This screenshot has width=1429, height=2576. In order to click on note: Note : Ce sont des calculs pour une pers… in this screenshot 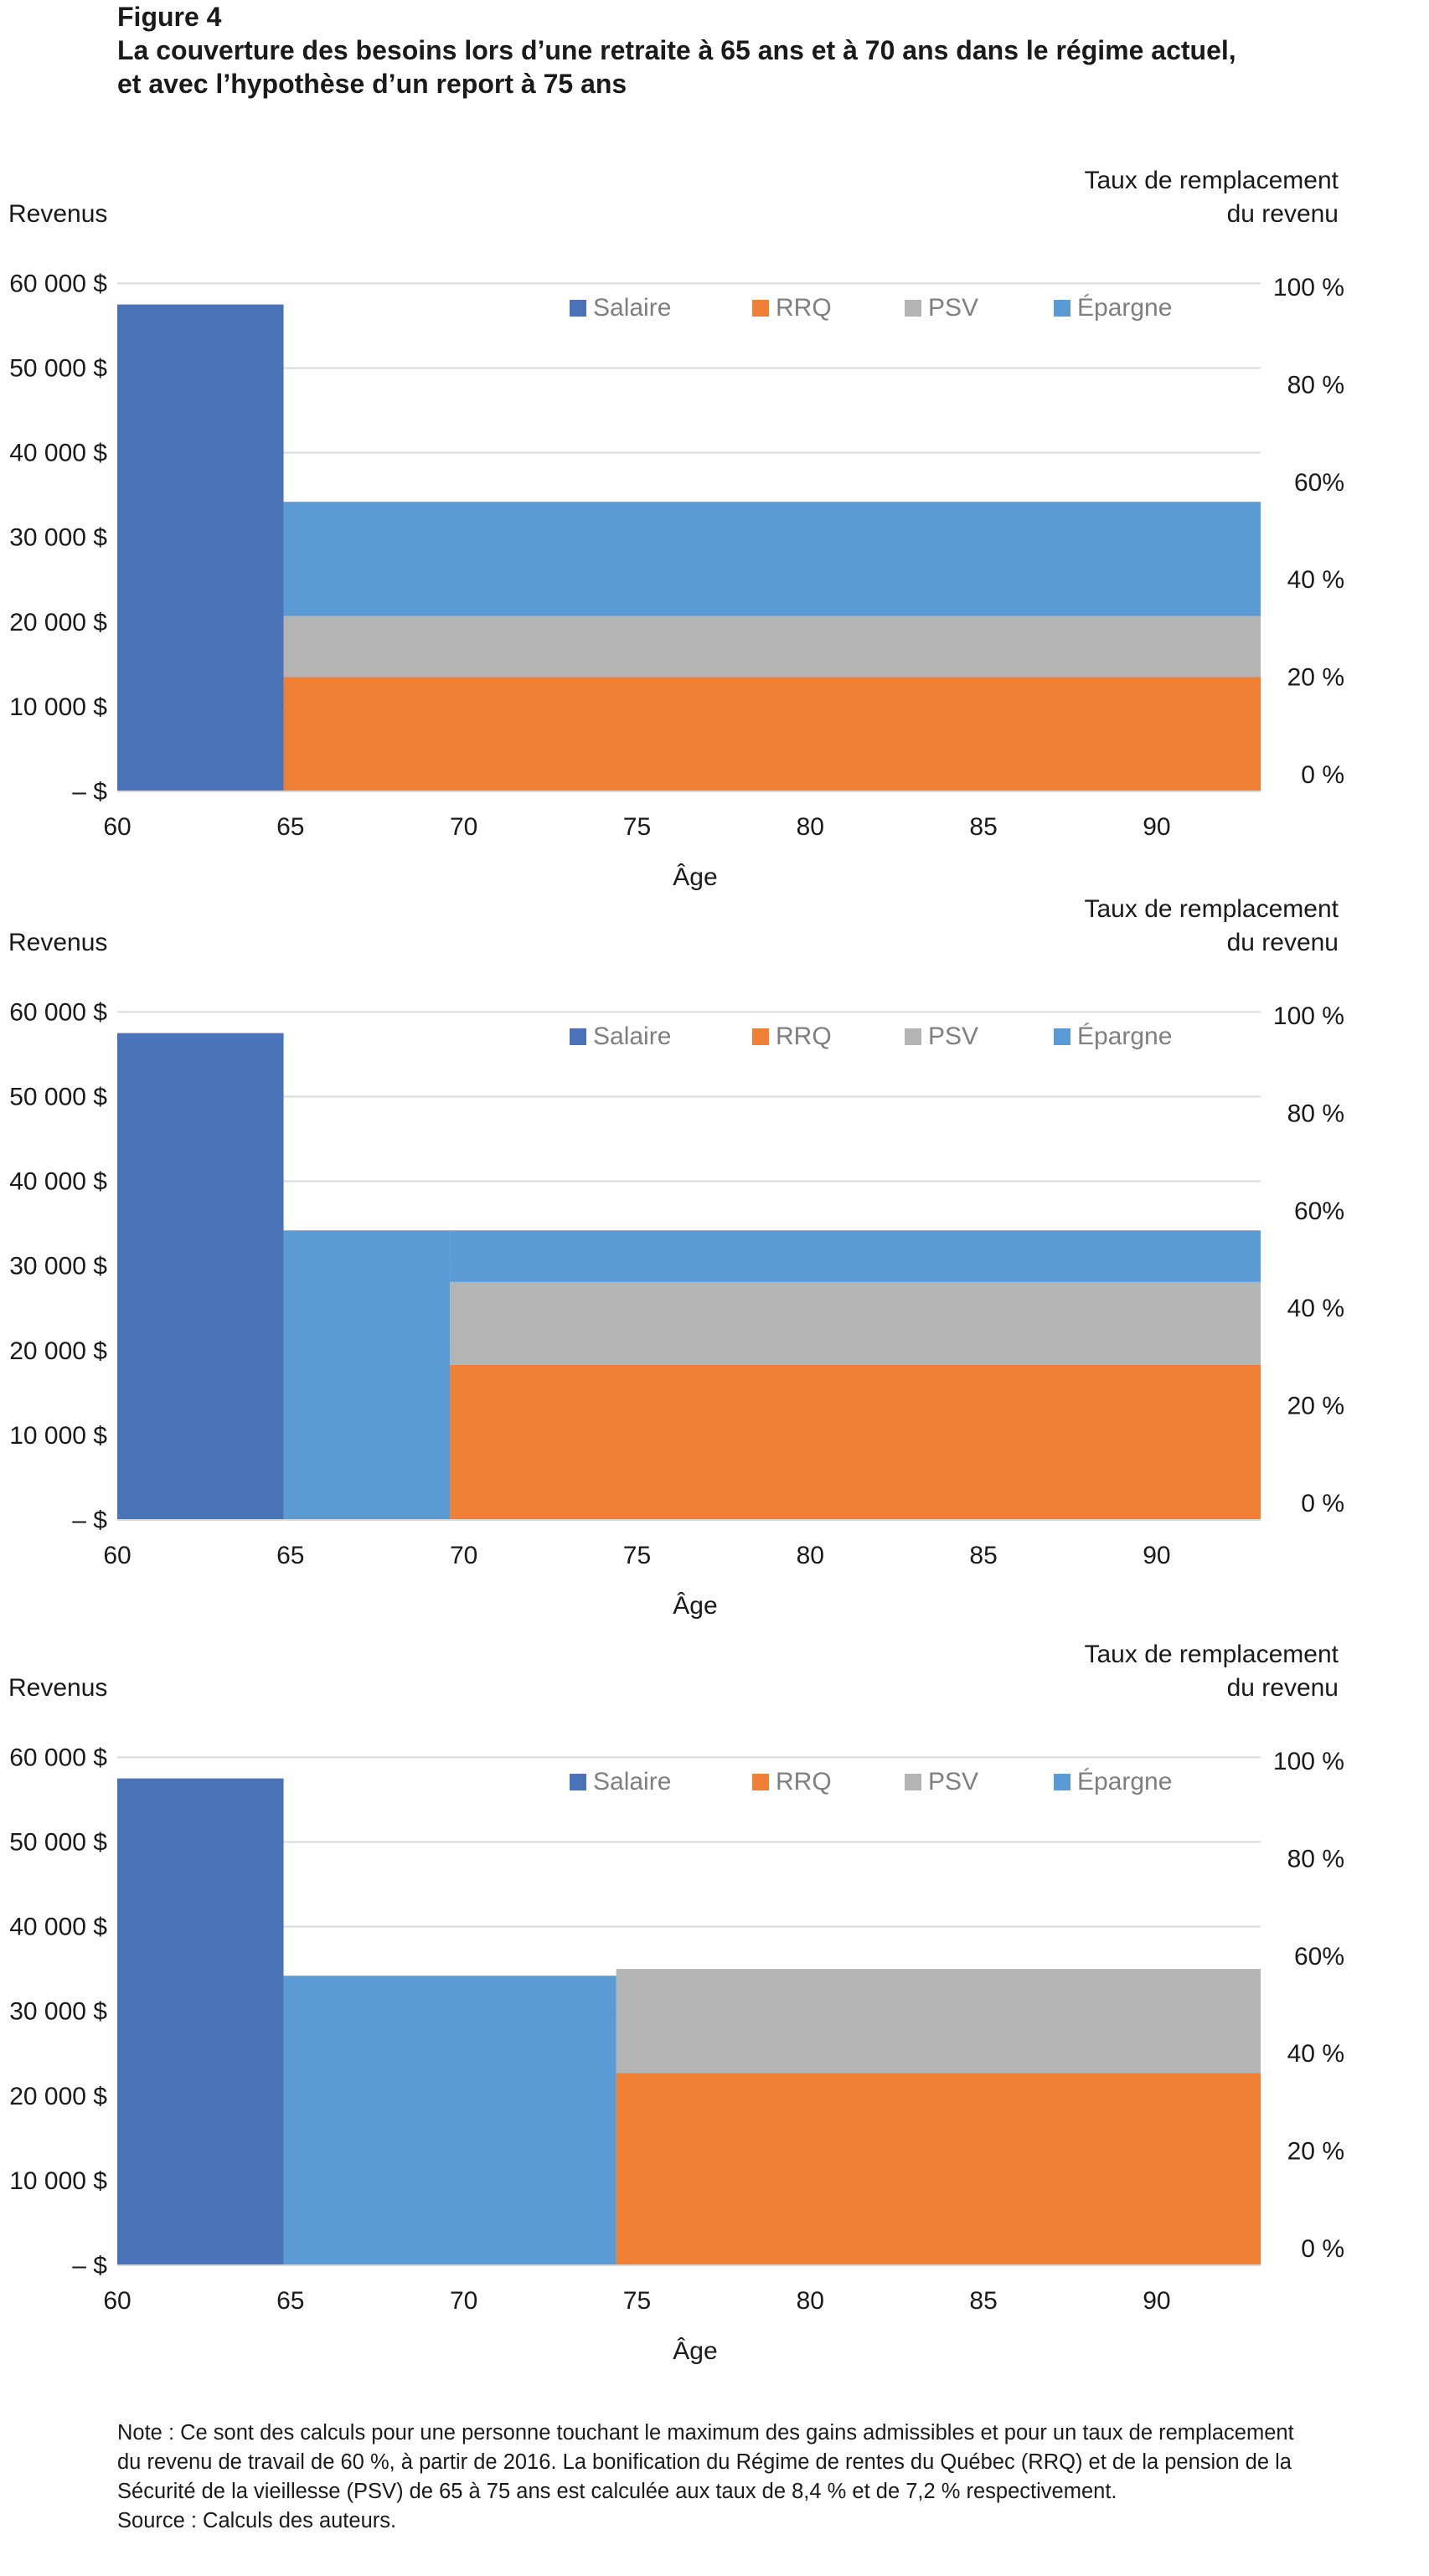, I will do `click(771, 2477)`.